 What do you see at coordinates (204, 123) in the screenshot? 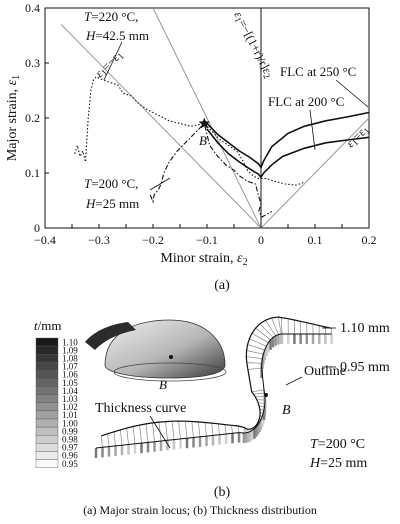
I see `point-b-star-marker` at bounding box center [204, 123].